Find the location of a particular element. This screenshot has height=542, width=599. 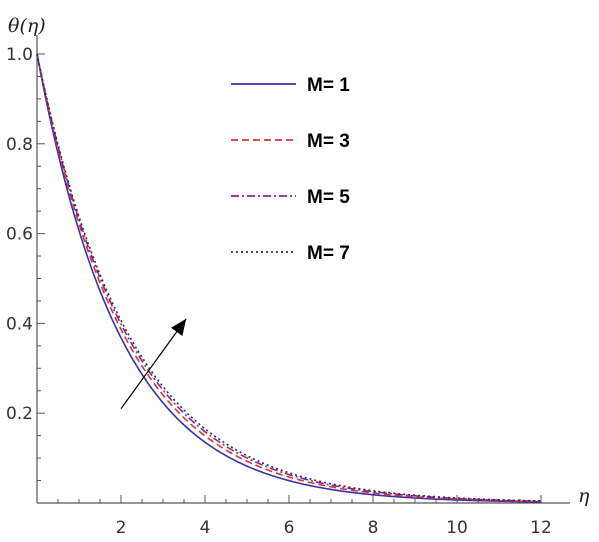

annotation is located at coordinates (153, 364).